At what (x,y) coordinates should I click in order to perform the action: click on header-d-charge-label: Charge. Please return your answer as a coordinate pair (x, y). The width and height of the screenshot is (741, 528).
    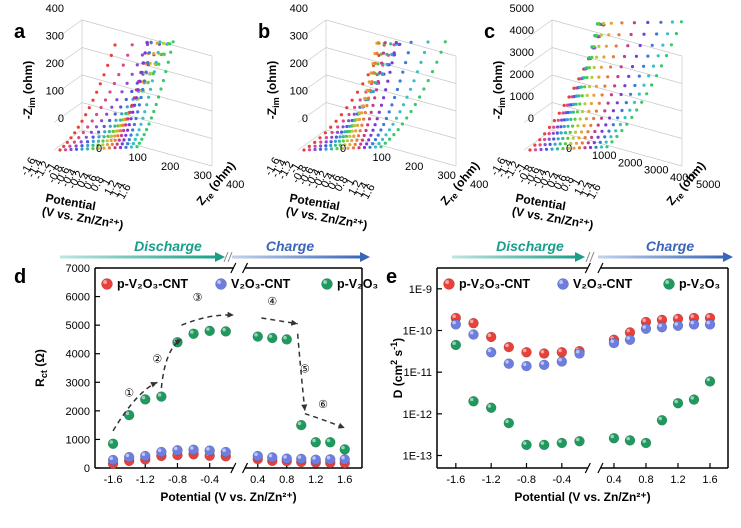
    Looking at the image, I should click on (290, 246).